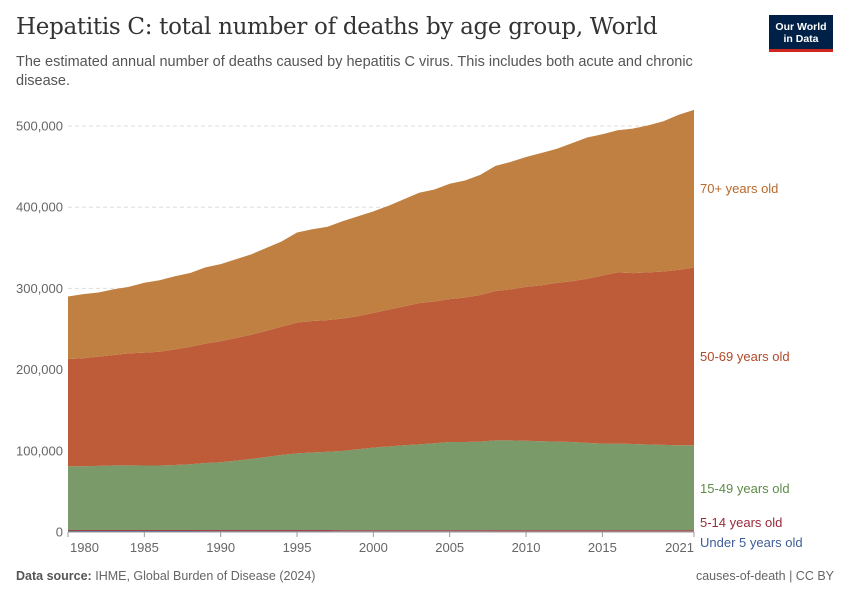 The width and height of the screenshot is (850, 600). I want to click on x-tick-label: 1995, so click(297, 547).